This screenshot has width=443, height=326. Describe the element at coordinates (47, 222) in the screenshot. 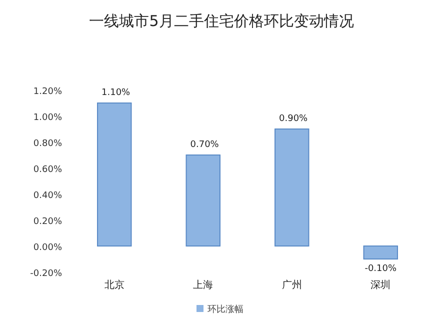

I see `y-tick-label: 0.20%` at that location.